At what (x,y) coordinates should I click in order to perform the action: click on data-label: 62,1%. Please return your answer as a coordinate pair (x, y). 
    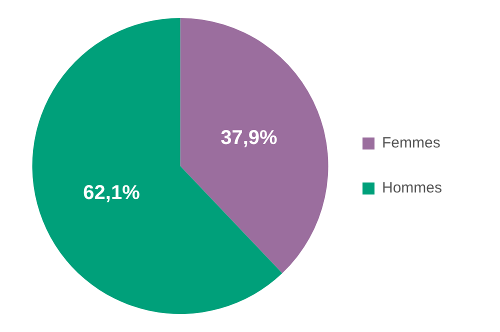
    Looking at the image, I should click on (111, 193).